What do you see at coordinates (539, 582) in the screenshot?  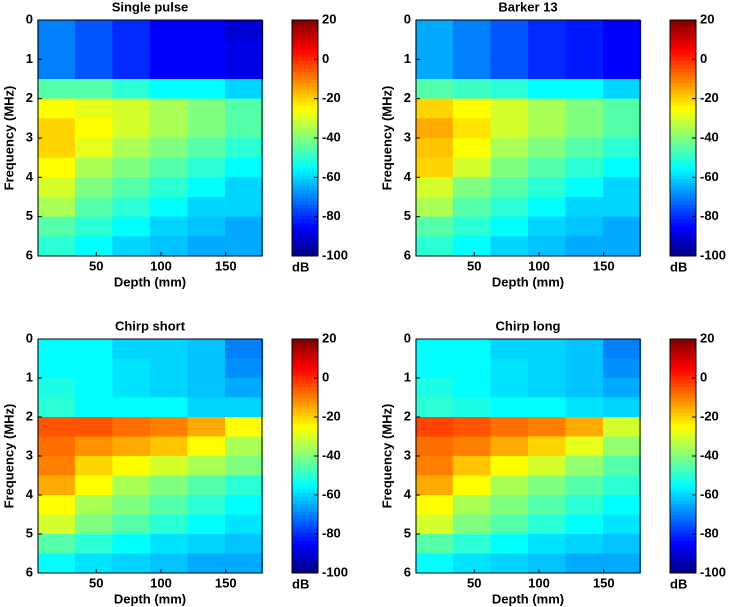 I see `x-tick-label: 100` at bounding box center [539, 582].